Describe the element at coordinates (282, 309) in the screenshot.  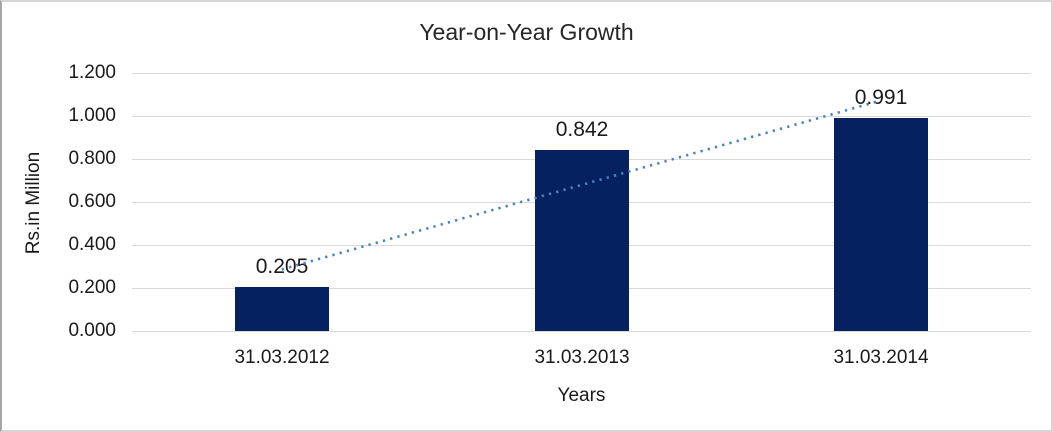
I see `bar-2012` at that location.